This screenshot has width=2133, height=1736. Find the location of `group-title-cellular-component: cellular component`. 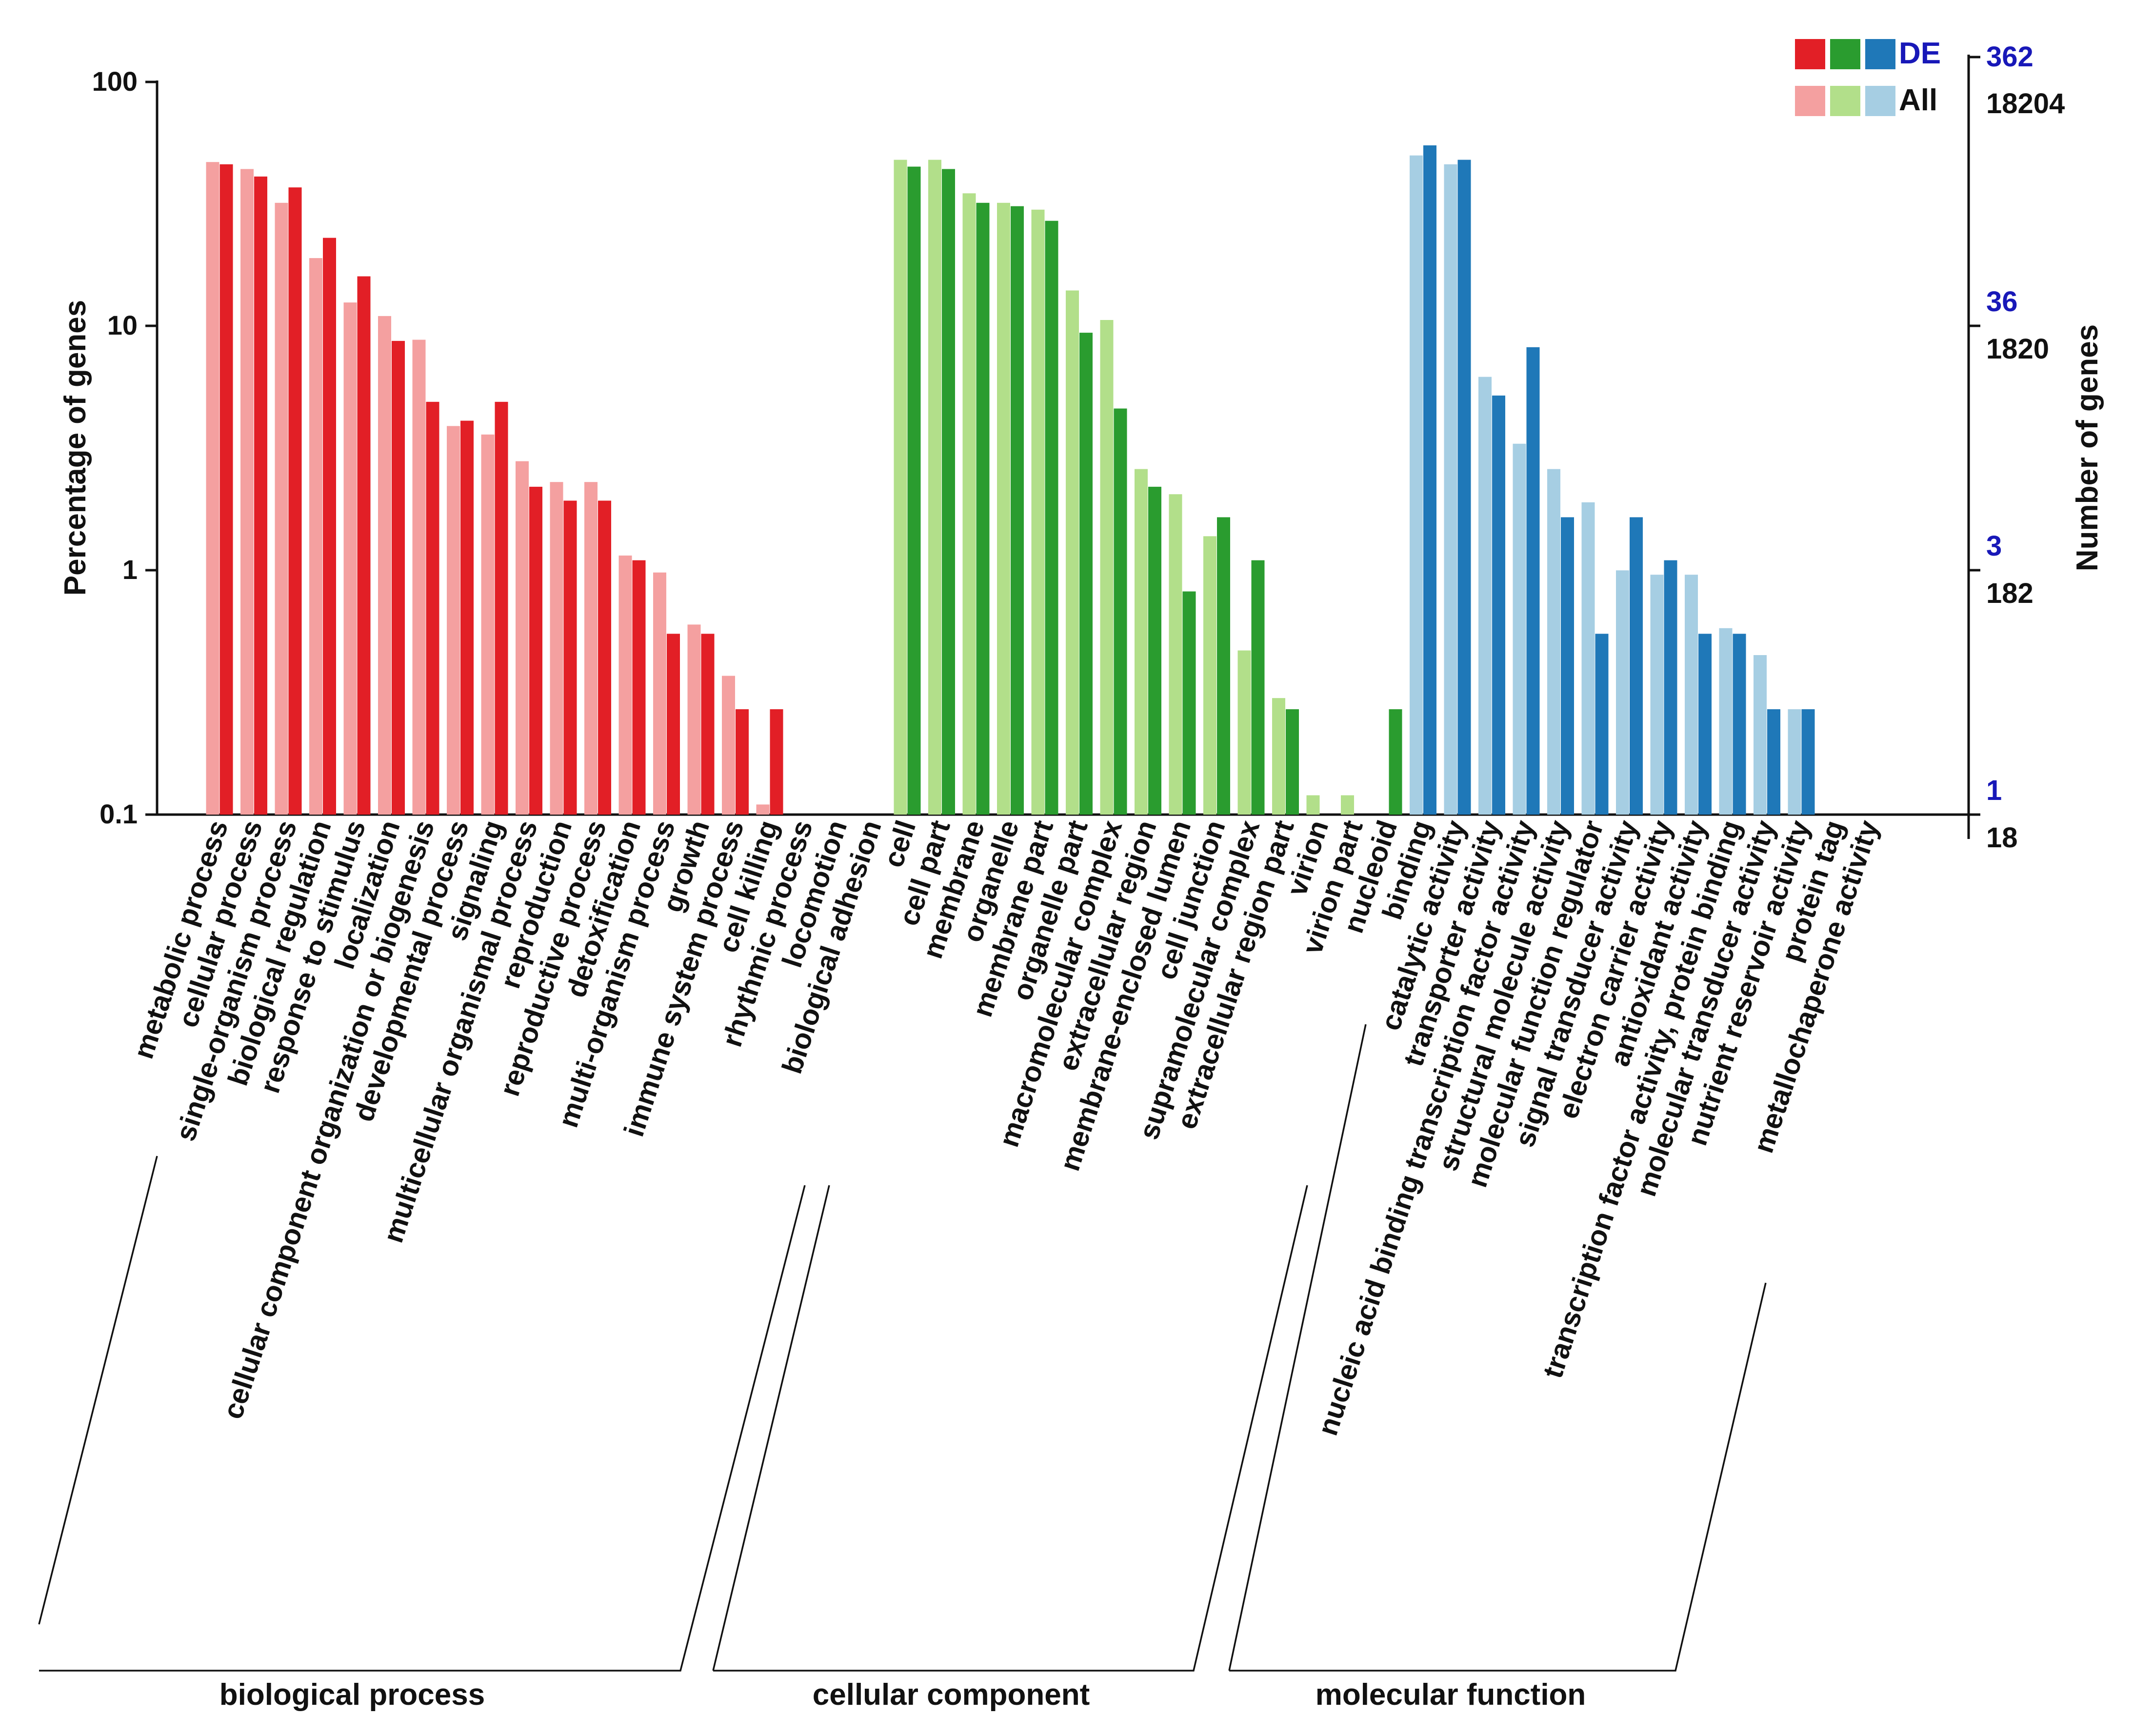

group-title-cellular-component: cellular component is located at coordinates (951, 1695).